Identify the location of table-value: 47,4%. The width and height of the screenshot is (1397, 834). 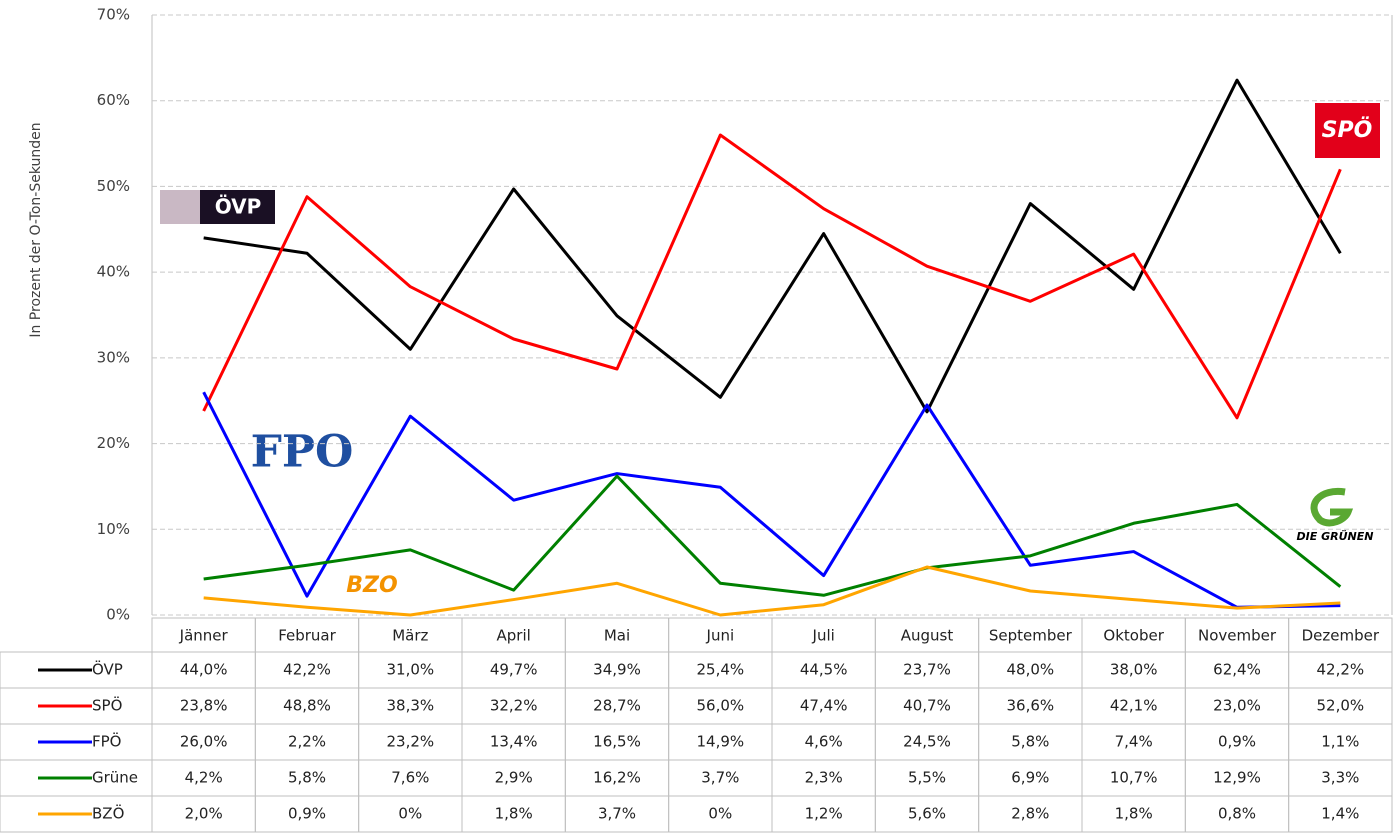
(824, 706).